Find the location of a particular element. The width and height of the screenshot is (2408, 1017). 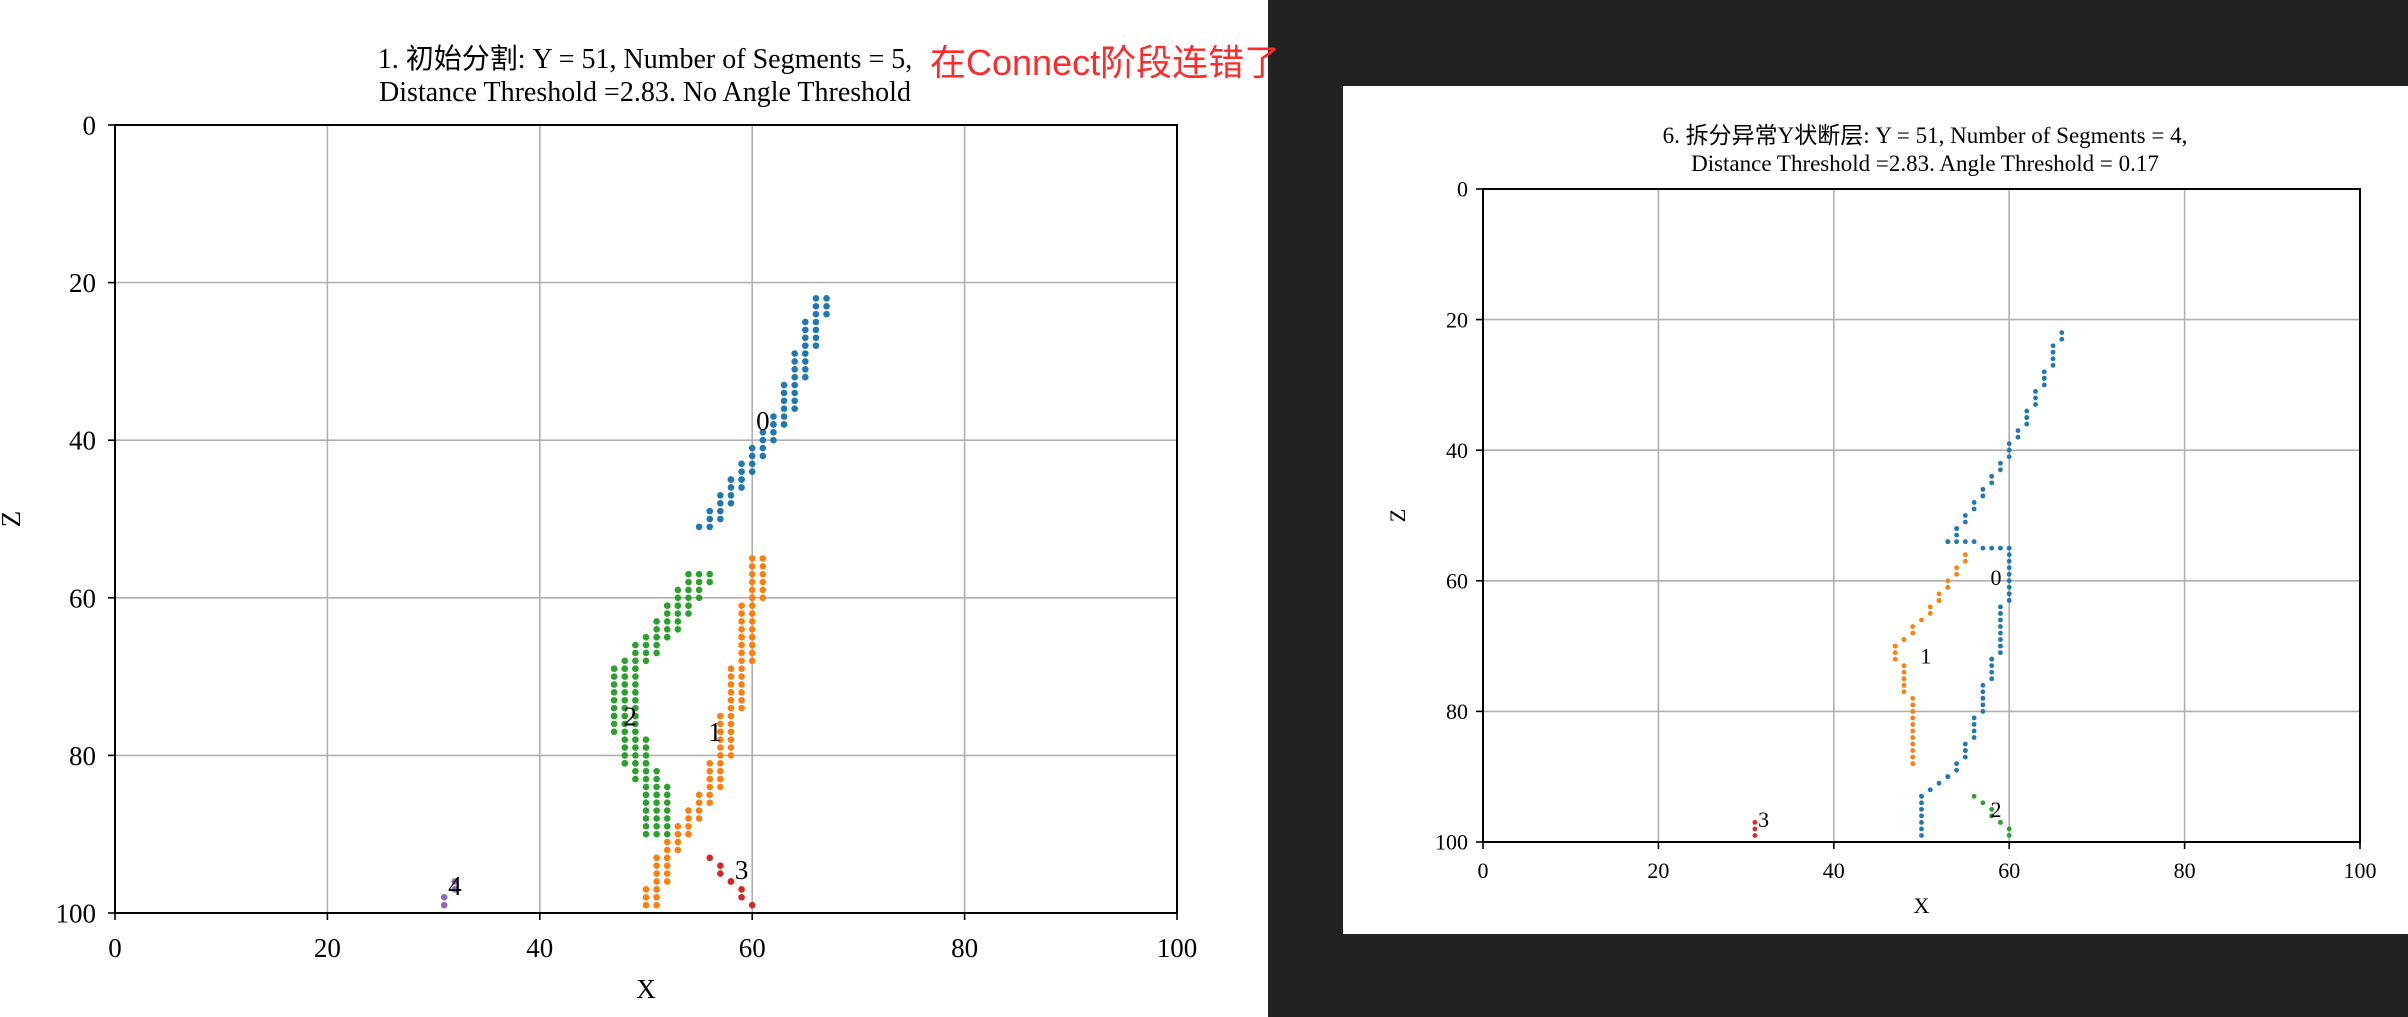

y-tick-label: 20 is located at coordinates (1457, 319).